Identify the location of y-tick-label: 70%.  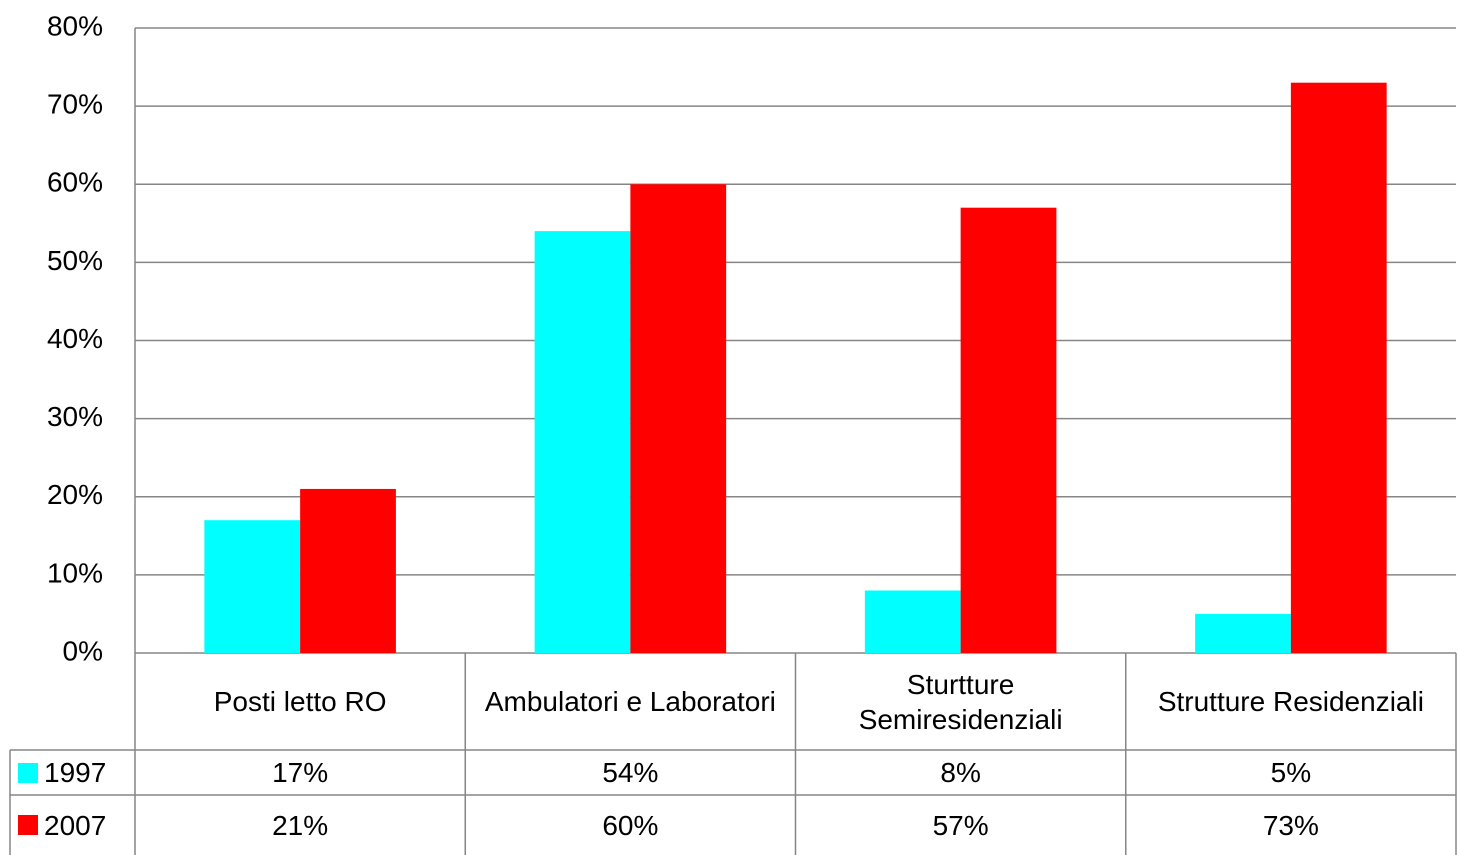
(75, 104).